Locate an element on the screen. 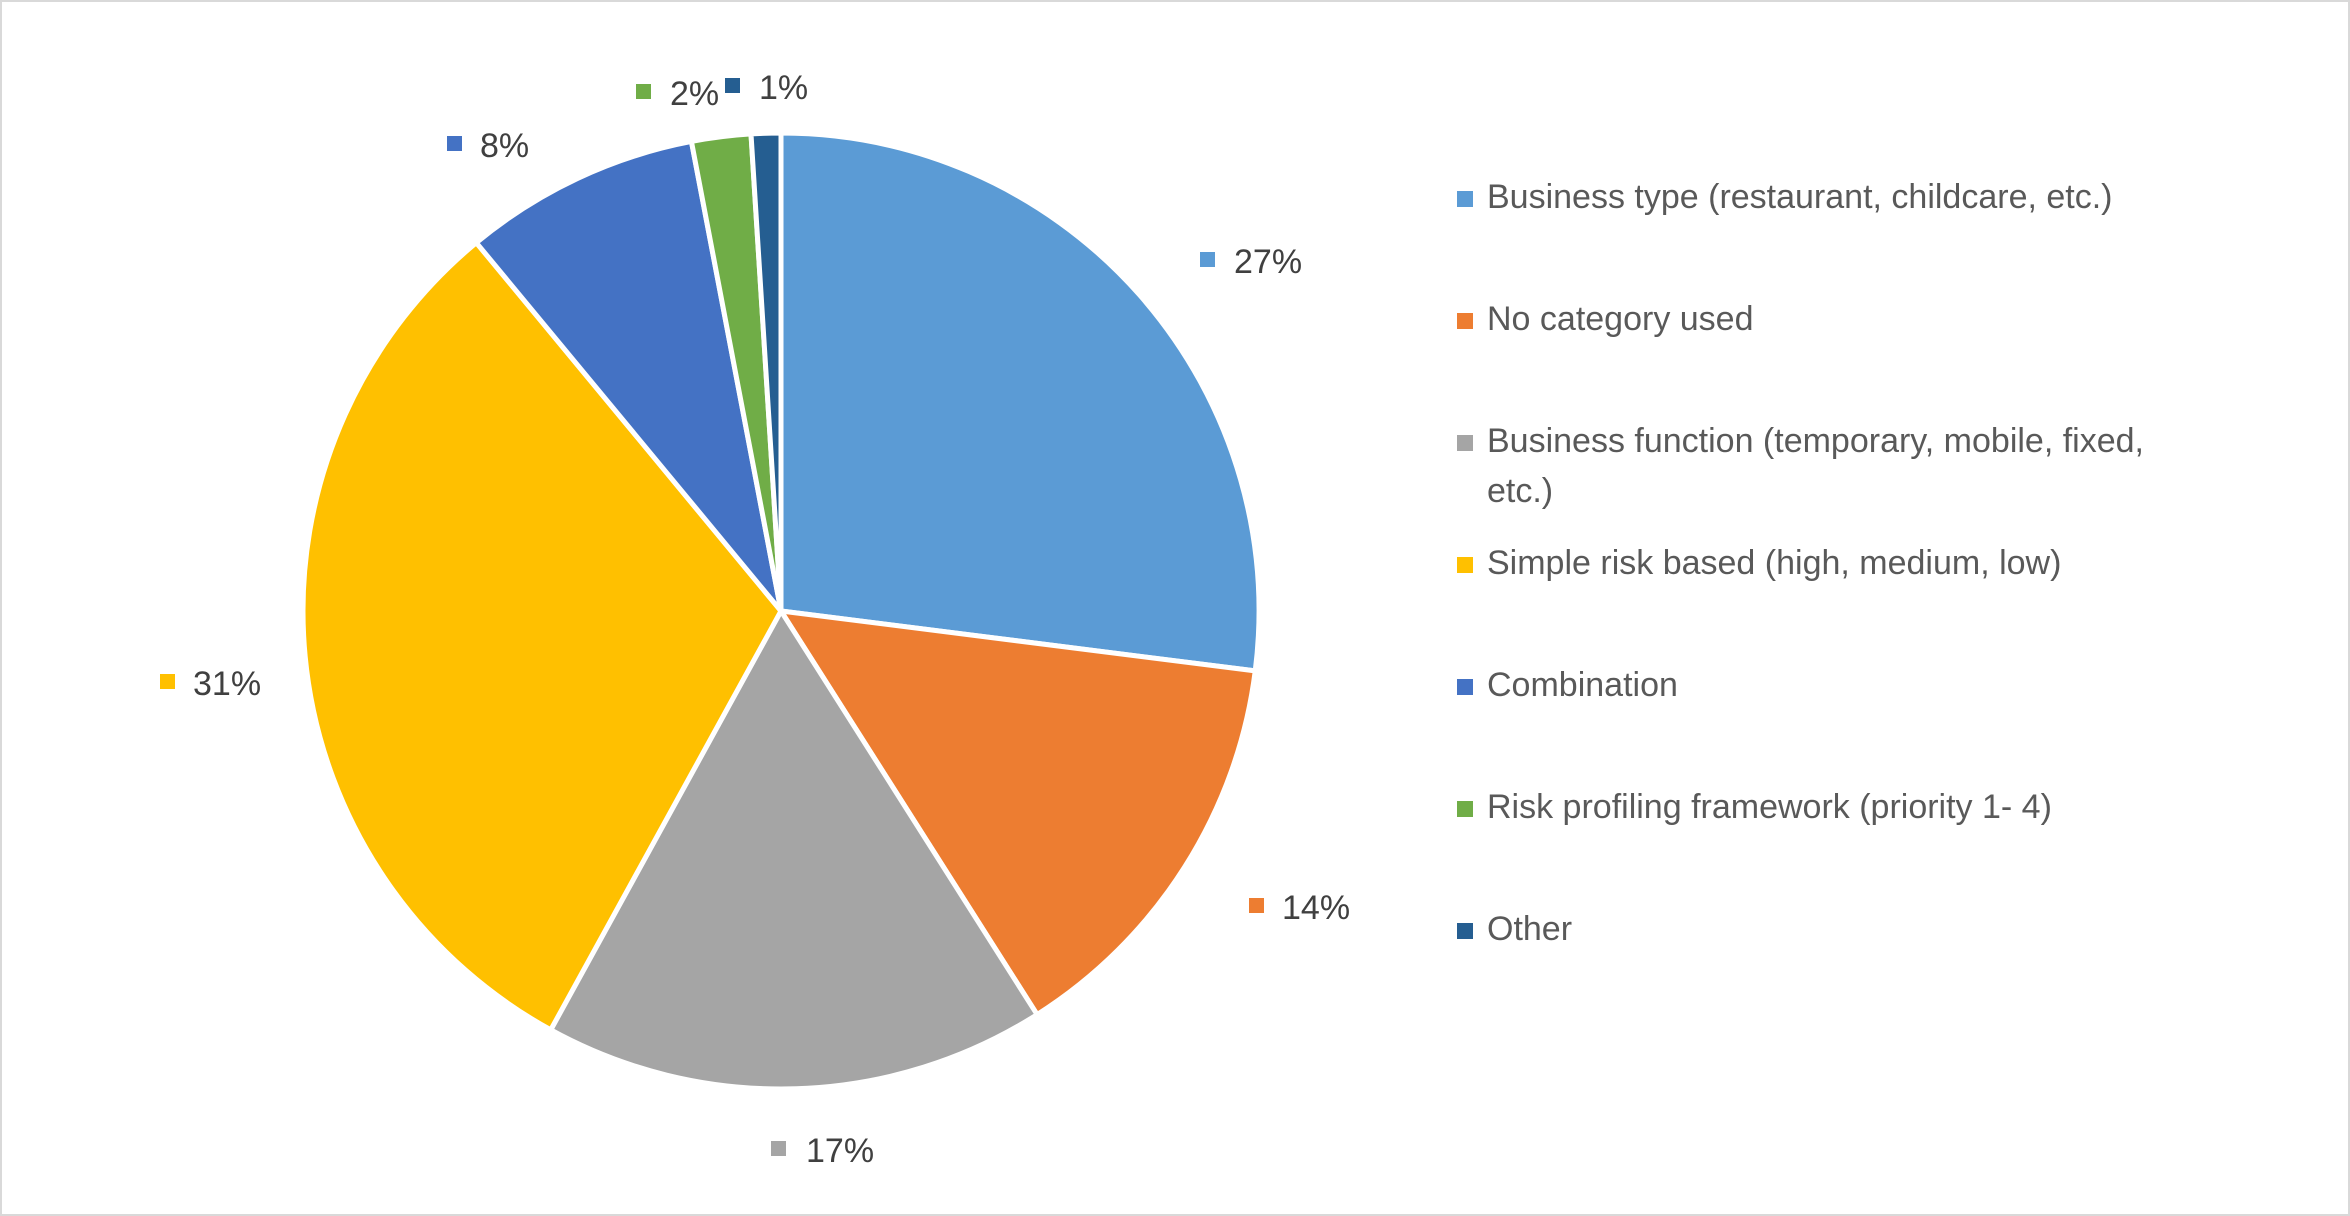 The height and width of the screenshot is (1216, 2350). legend-item-simple-risk: Simple risk based (high, medium, low) is located at coordinates (1837, 563).